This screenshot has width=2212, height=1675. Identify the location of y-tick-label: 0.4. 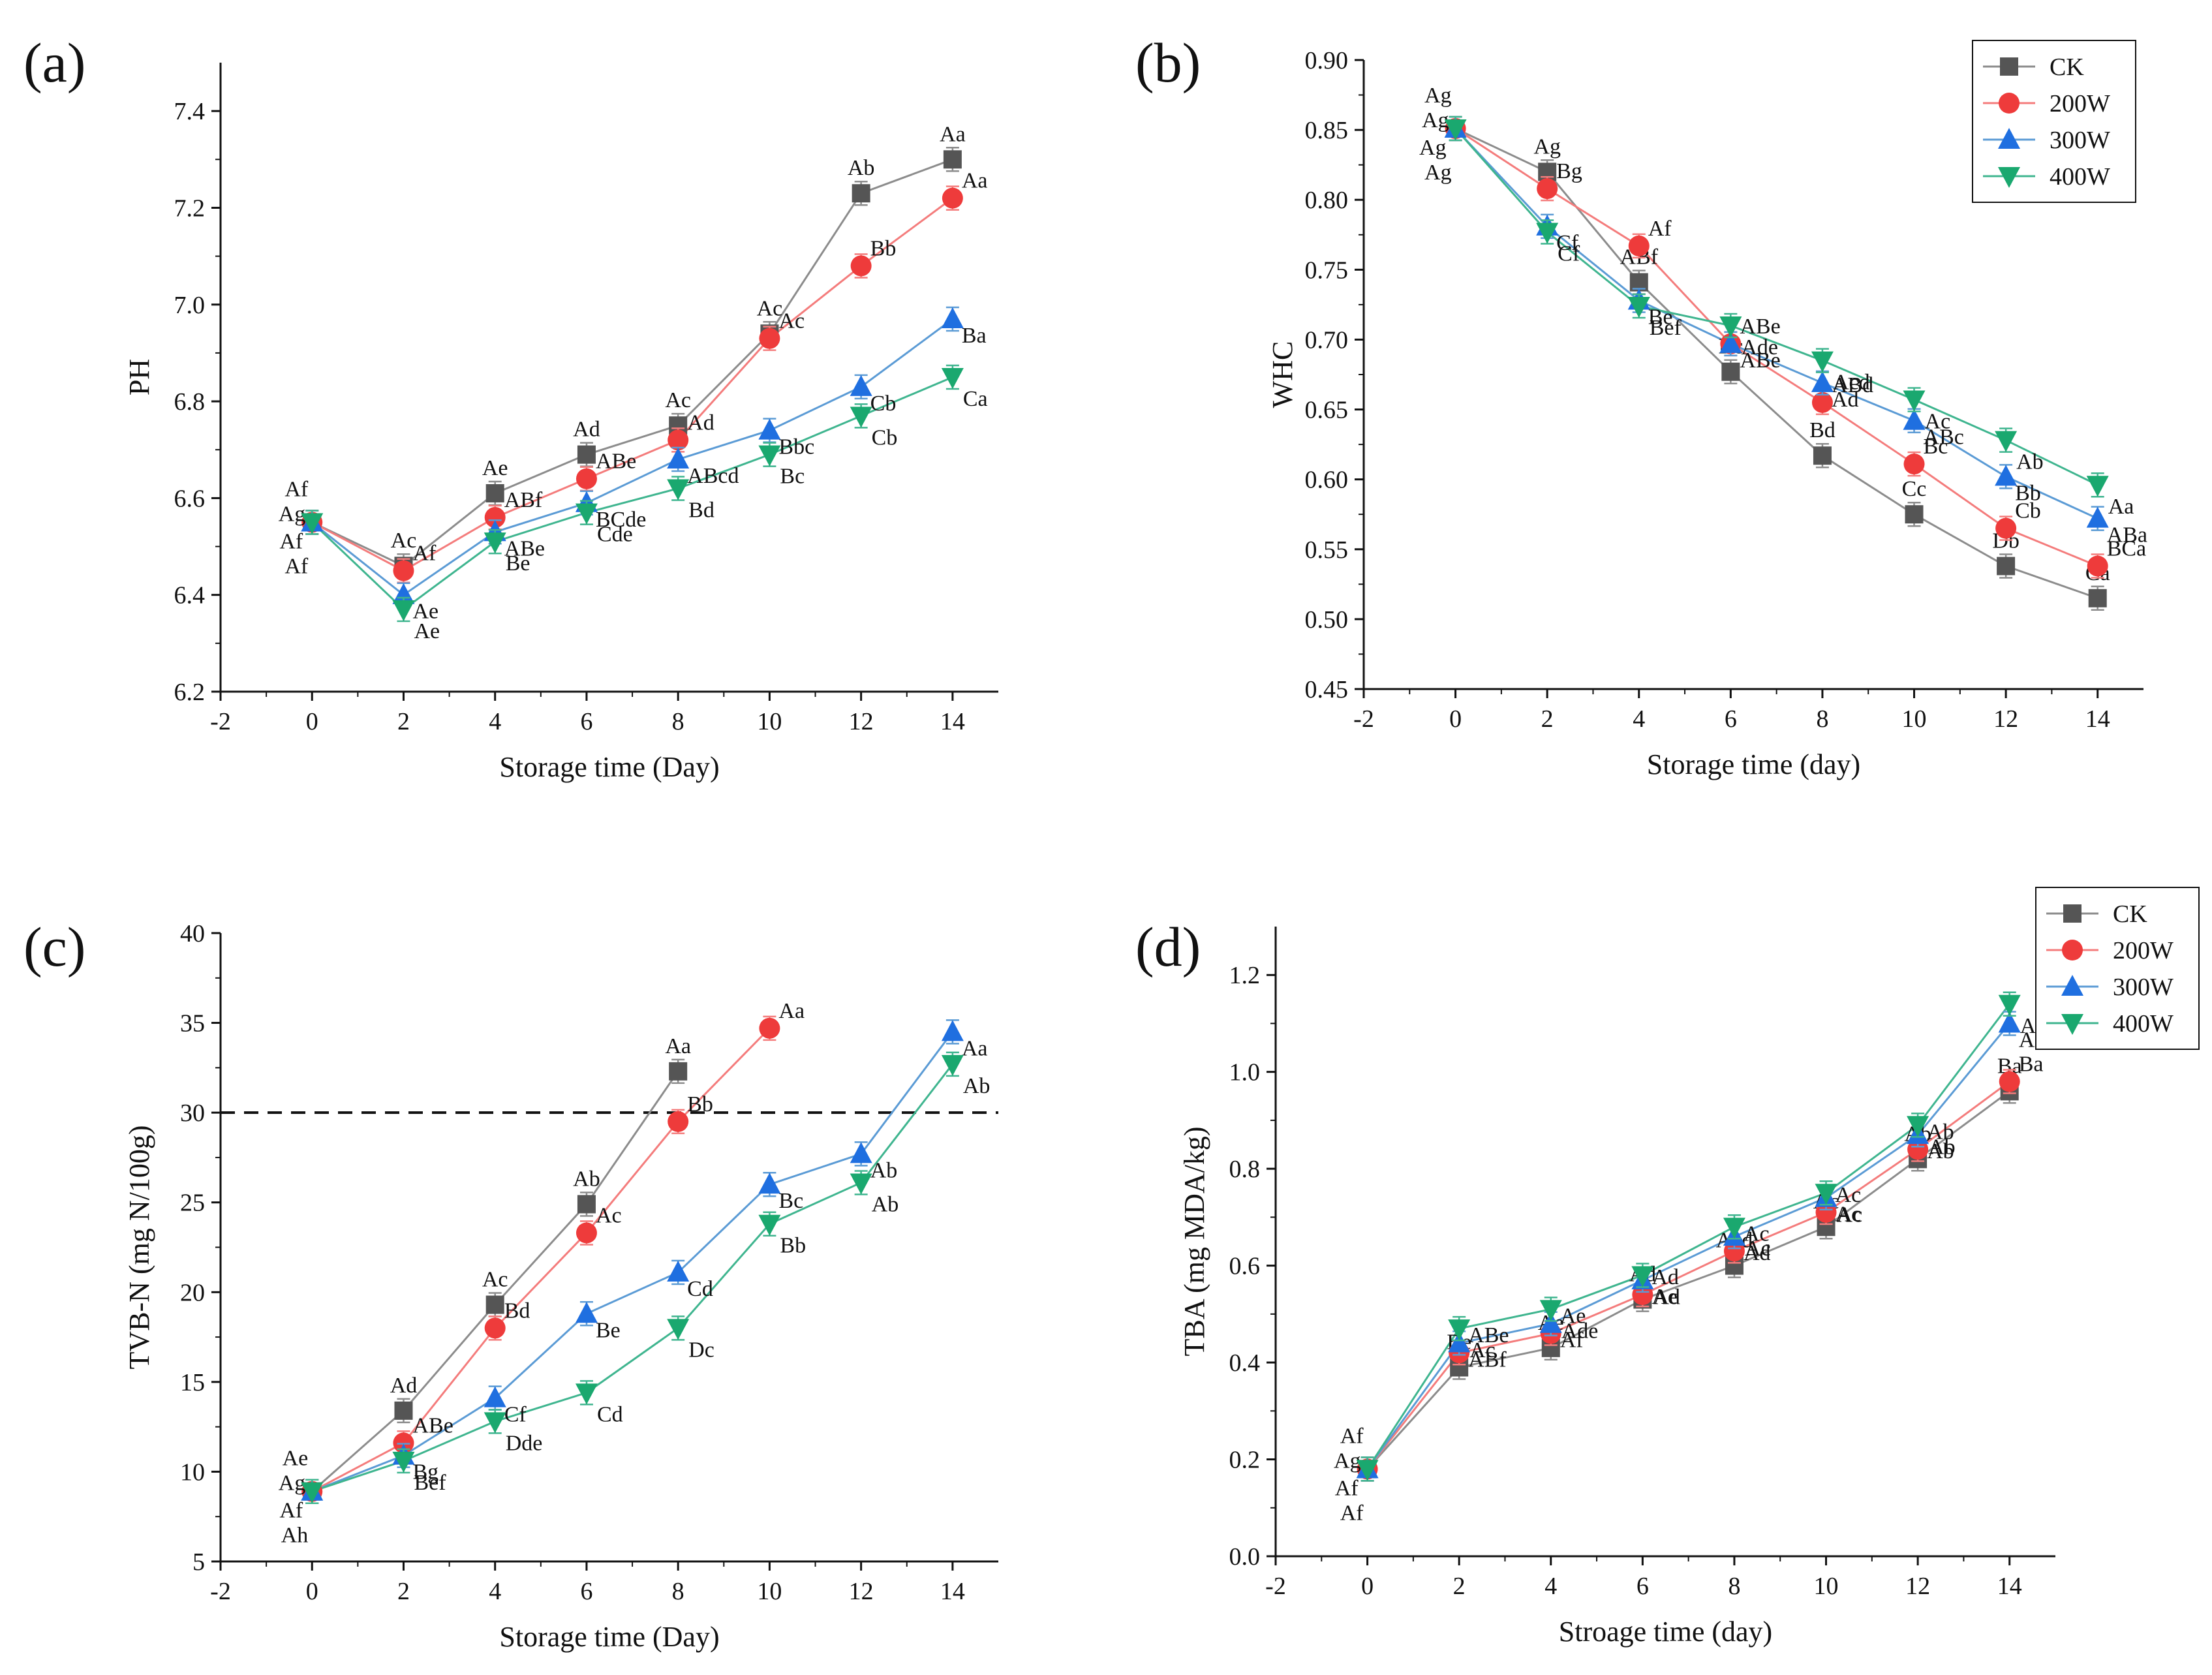
(1245, 1363).